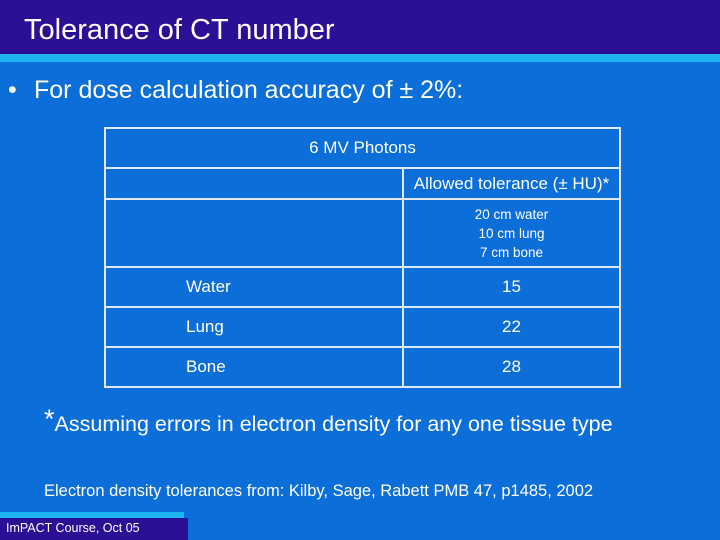  What do you see at coordinates (511, 287) in the screenshot?
I see `tolerance-value: 15` at bounding box center [511, 287].